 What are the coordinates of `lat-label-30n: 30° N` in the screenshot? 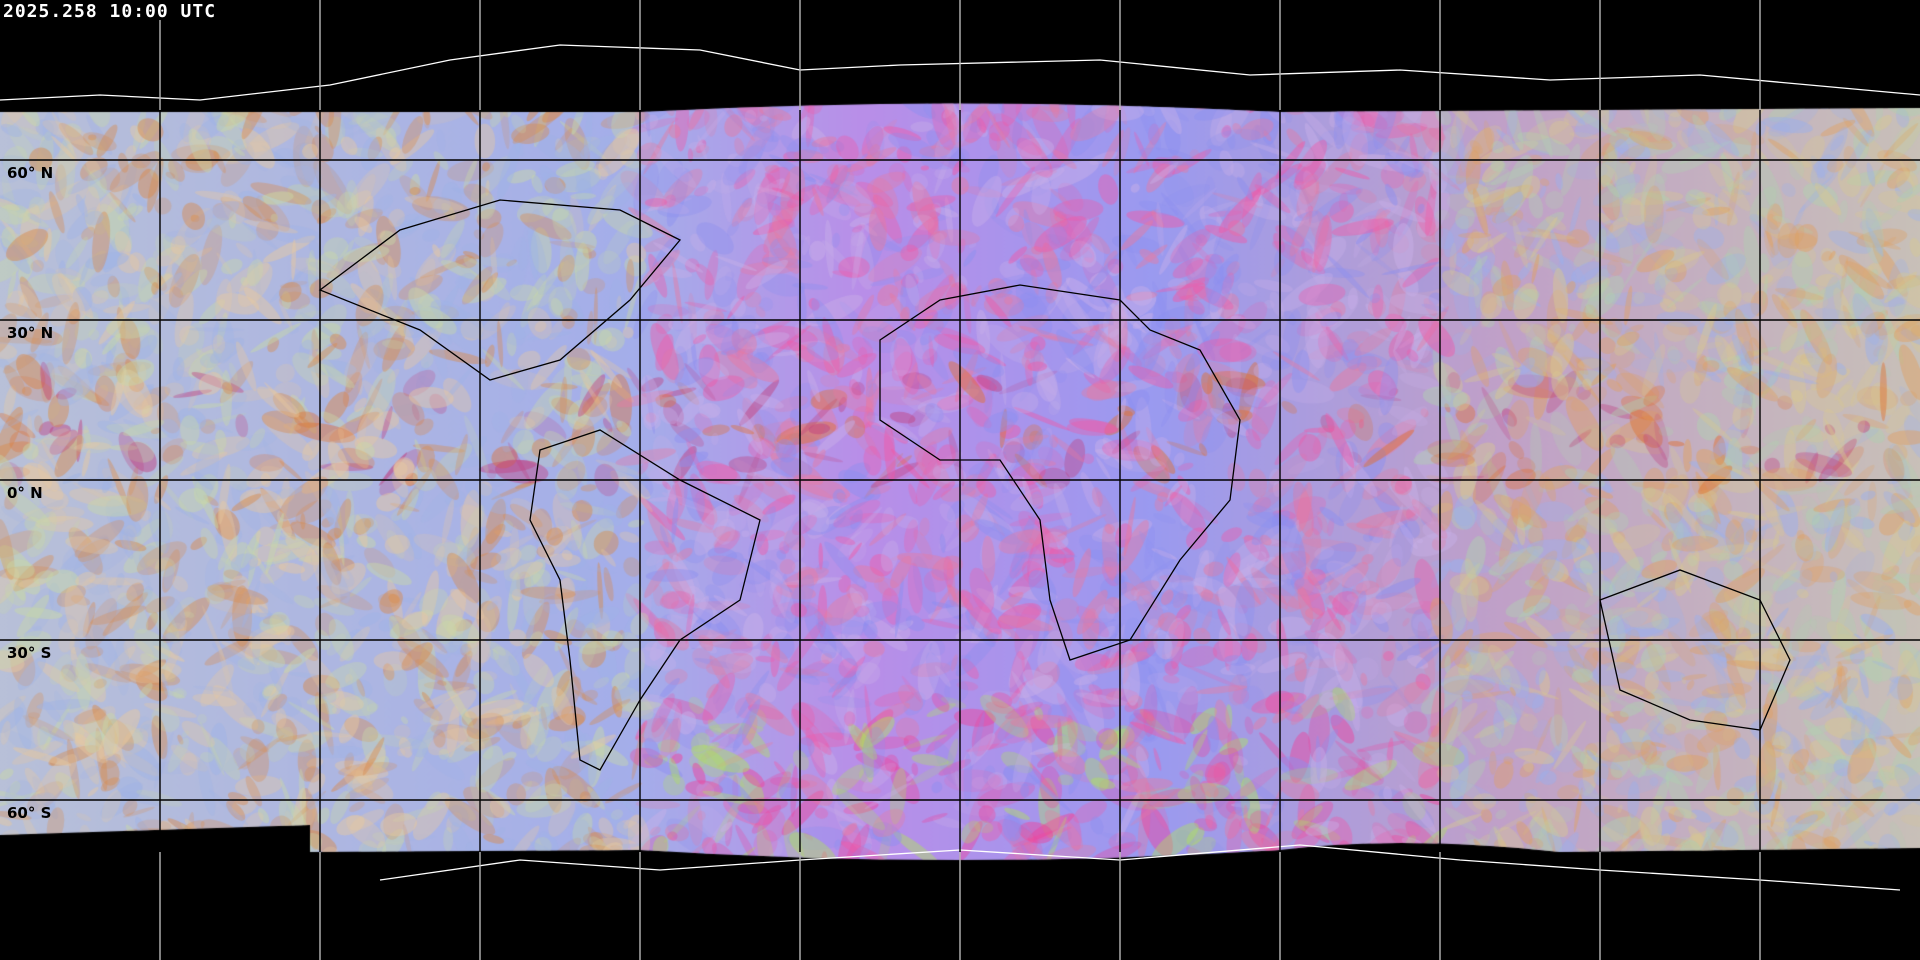 It's located at (30, 333).